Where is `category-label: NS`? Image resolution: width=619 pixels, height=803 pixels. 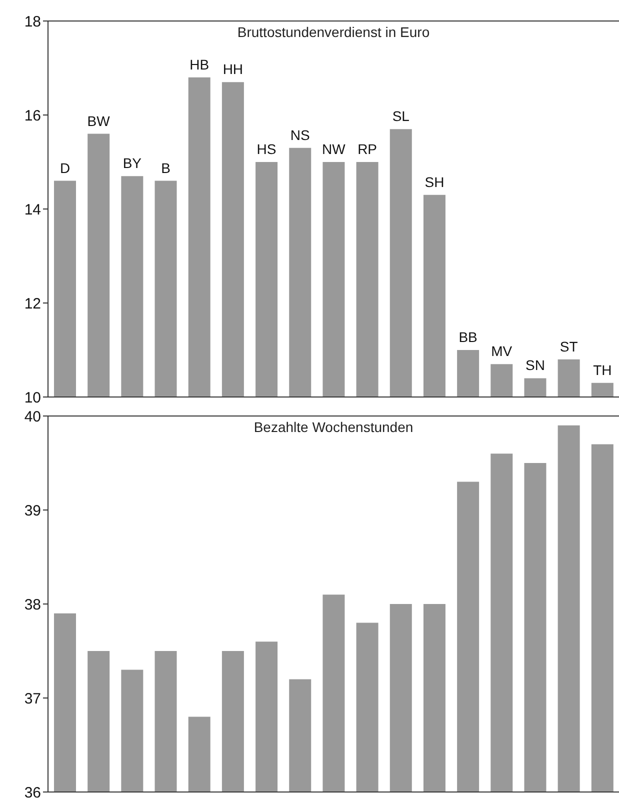 category-label: NS is located at coordinates (300, 134).